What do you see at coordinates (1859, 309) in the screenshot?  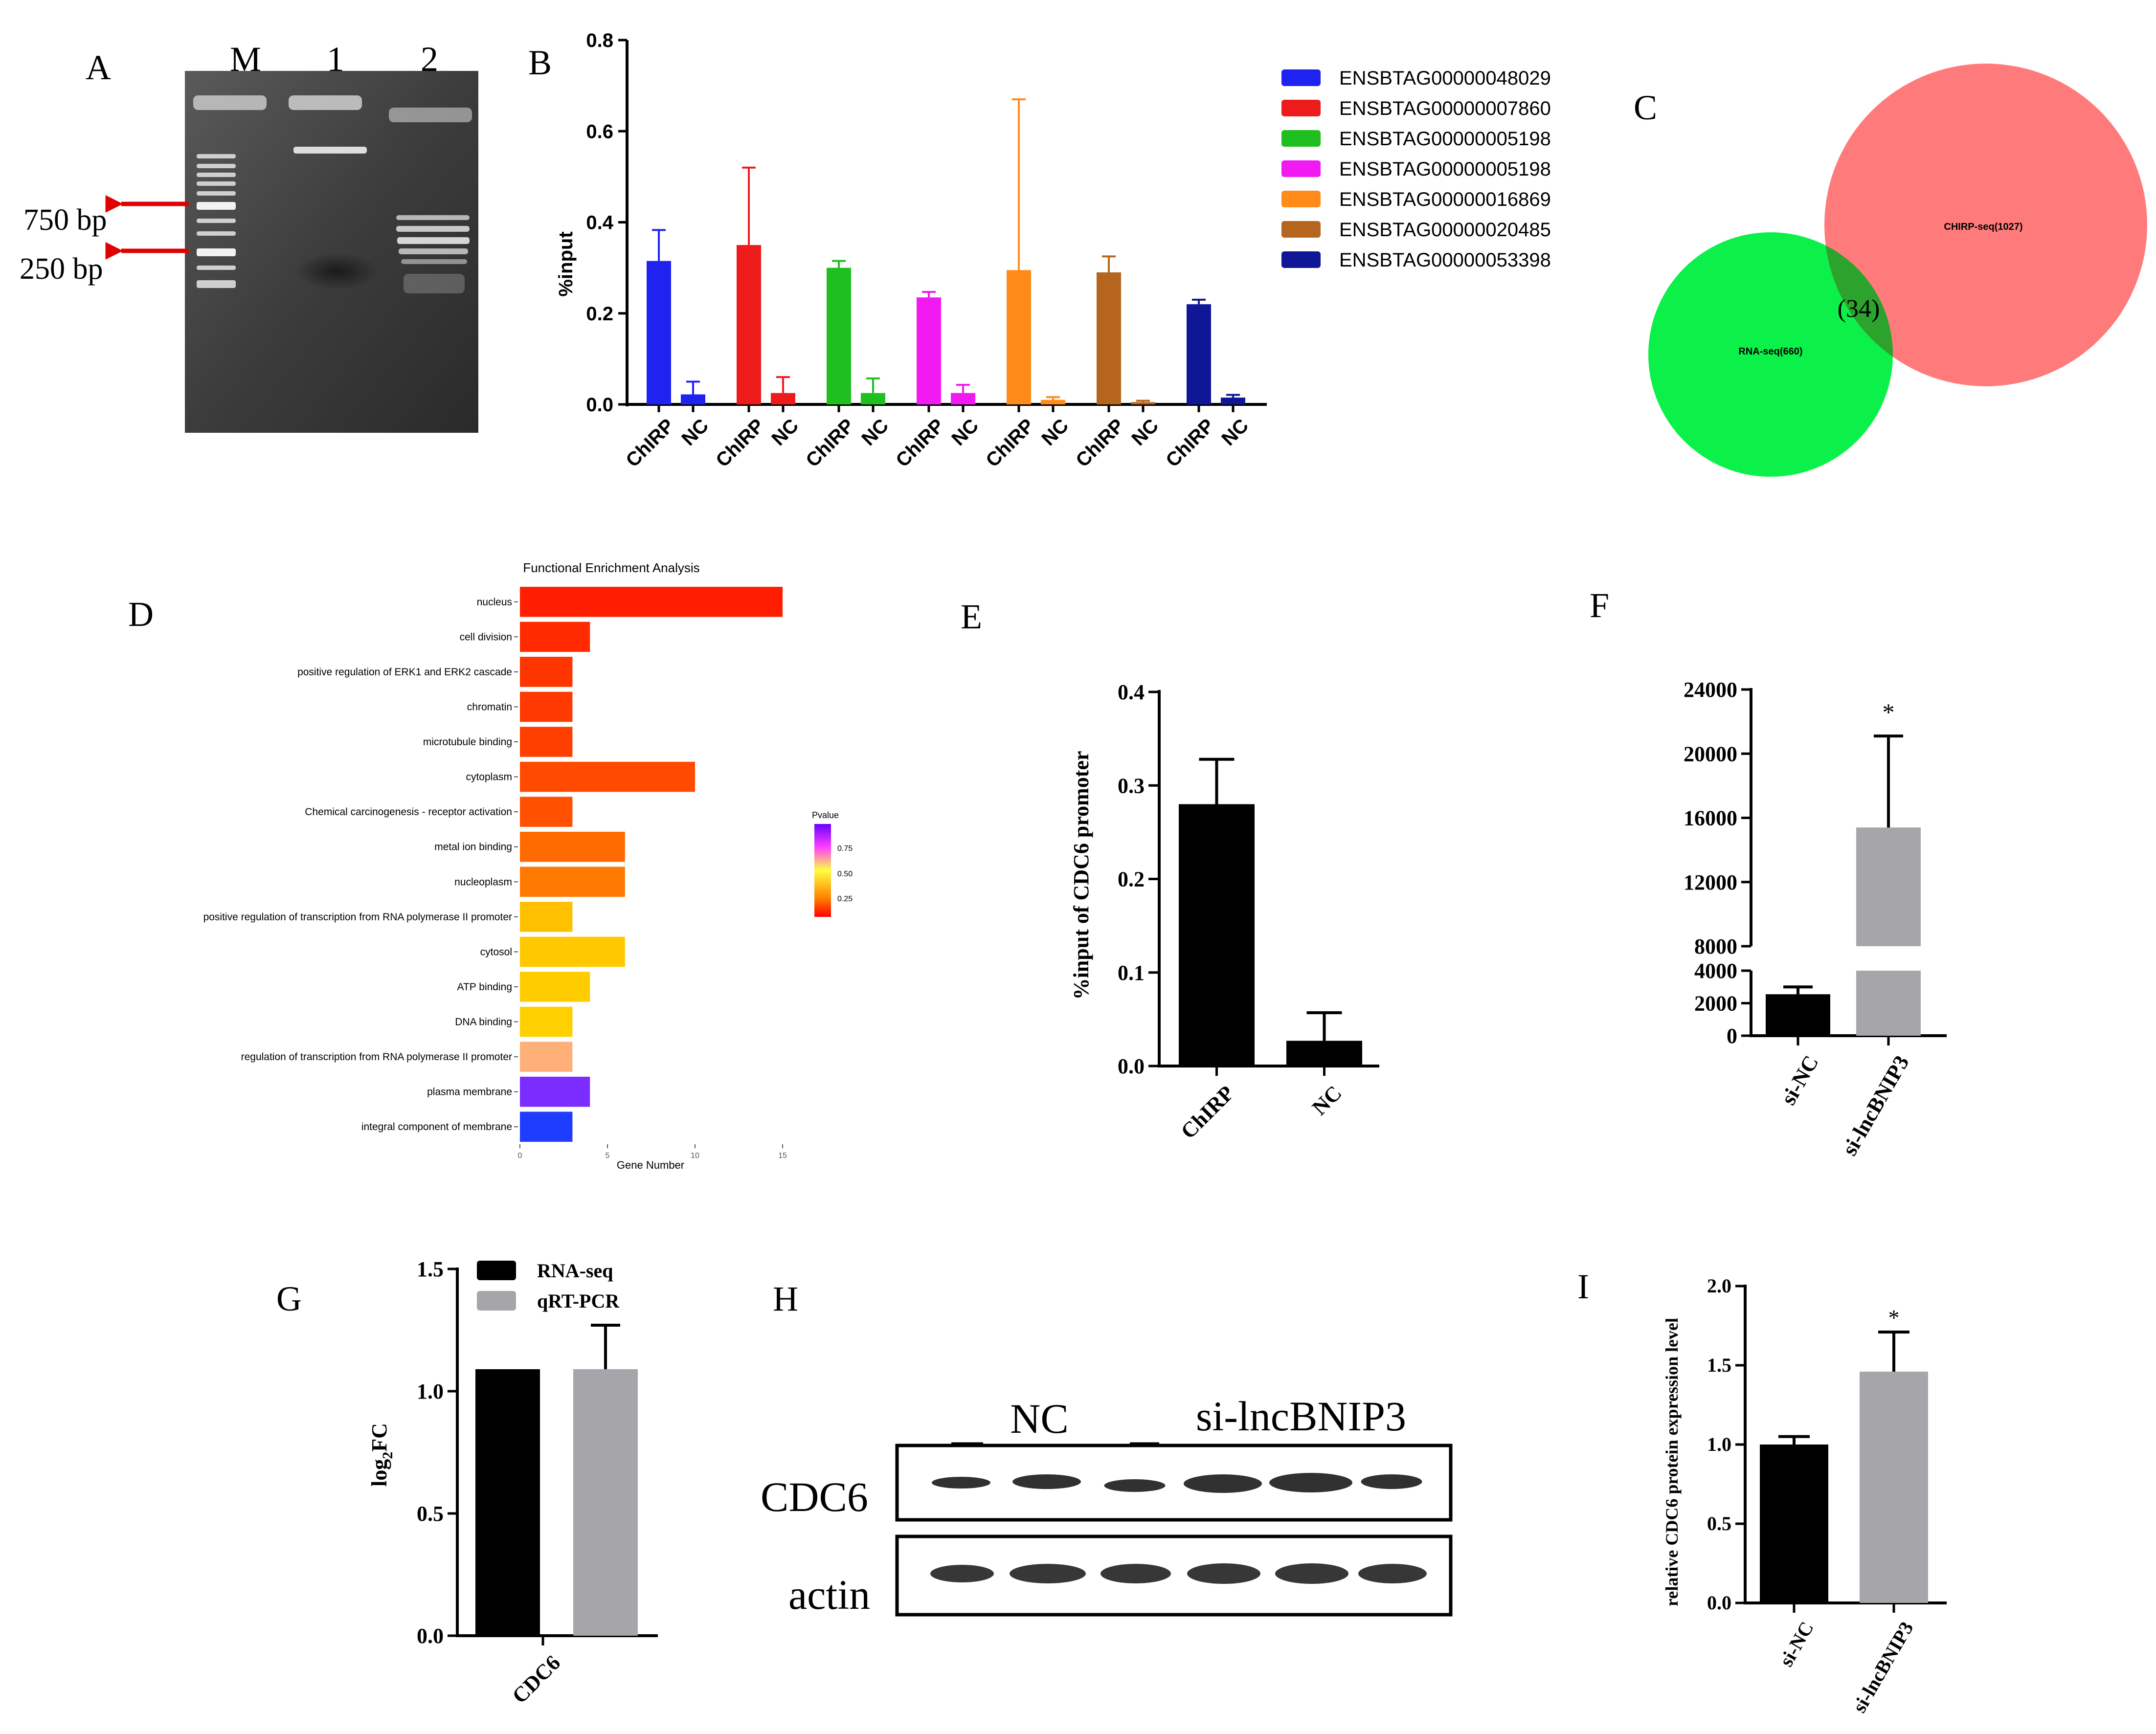 I see `venn-overlap-label: (34)` at bounding box center [1859, 309].